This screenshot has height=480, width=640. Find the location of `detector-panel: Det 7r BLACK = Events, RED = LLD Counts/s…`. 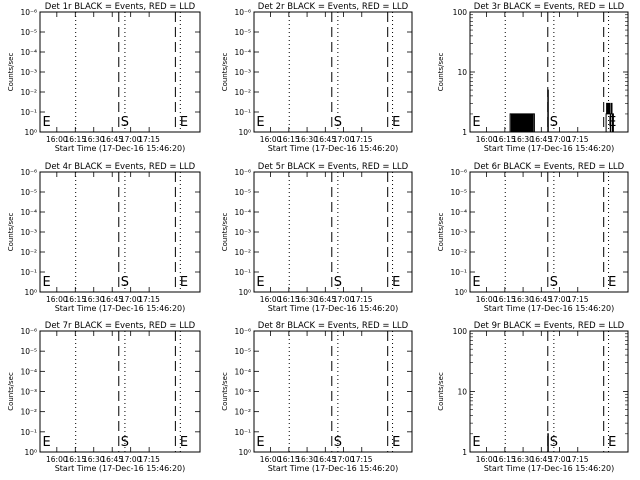

detector-panel: Det 7r BLACK = Events, RED = LLD Counts/s… is located at coordinates (104, 397).